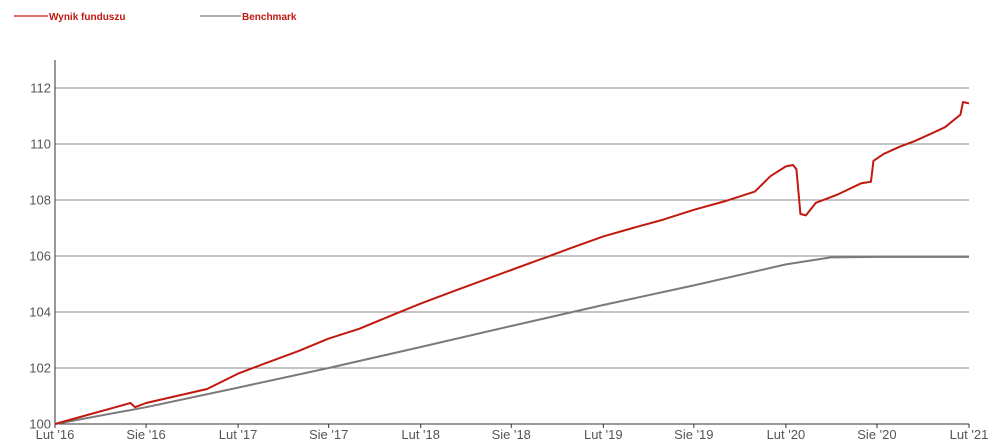 The height and width of the screenshot is (445, 998). I want to click on y-tick-label: 112, so click(40, 88).